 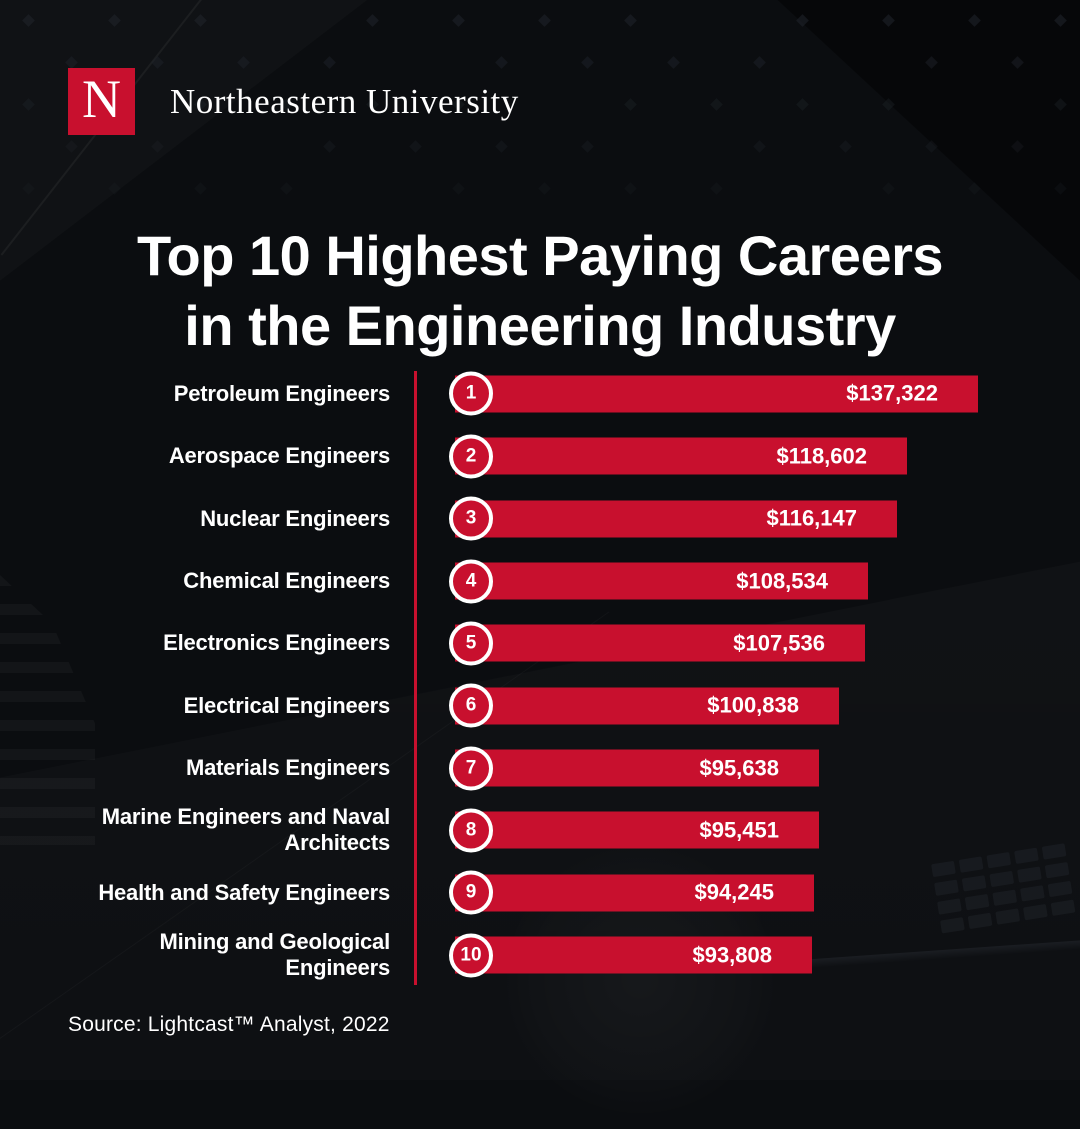 What do you see at coordinates (673, 518) in the screenshot?
I see `salary-bar: 3 $116,147` at bounding box center [673, 518].